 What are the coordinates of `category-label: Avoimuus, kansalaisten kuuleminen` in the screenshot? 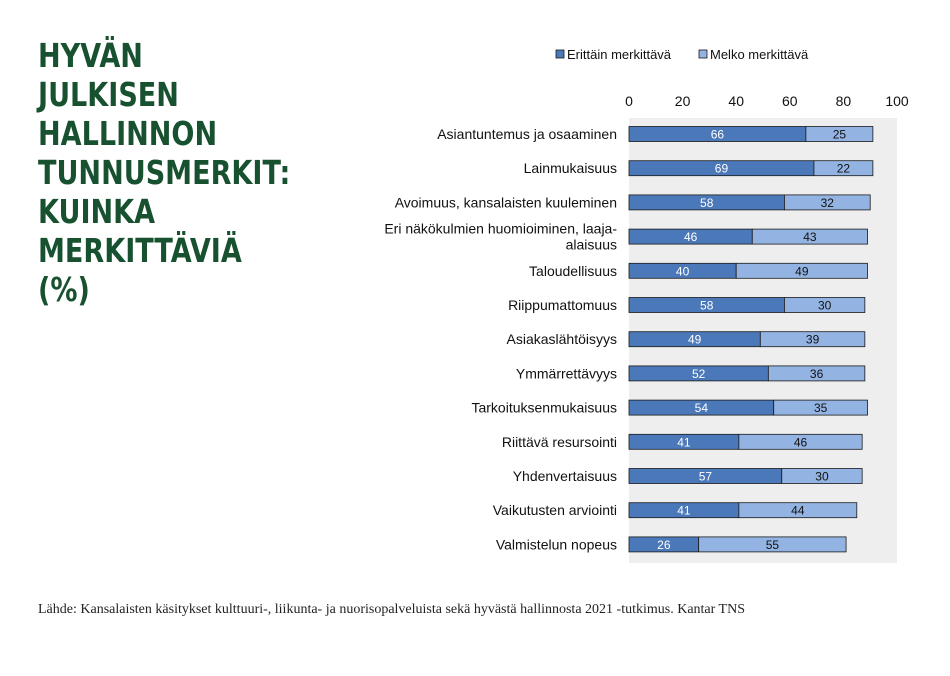 It's located at (506, 202).